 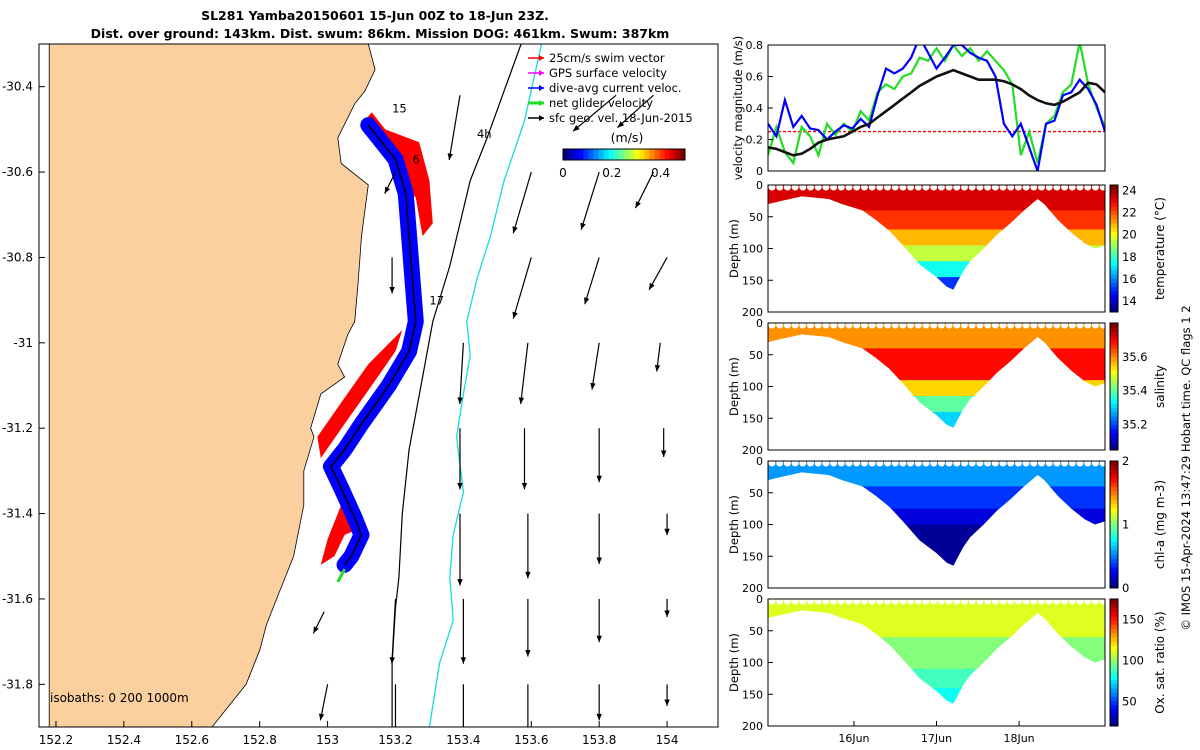 What do you see at coordinates (17, 87) in the screenshot?
I see `map-ytick-label: -30.4` at bounding box center [17, 87].